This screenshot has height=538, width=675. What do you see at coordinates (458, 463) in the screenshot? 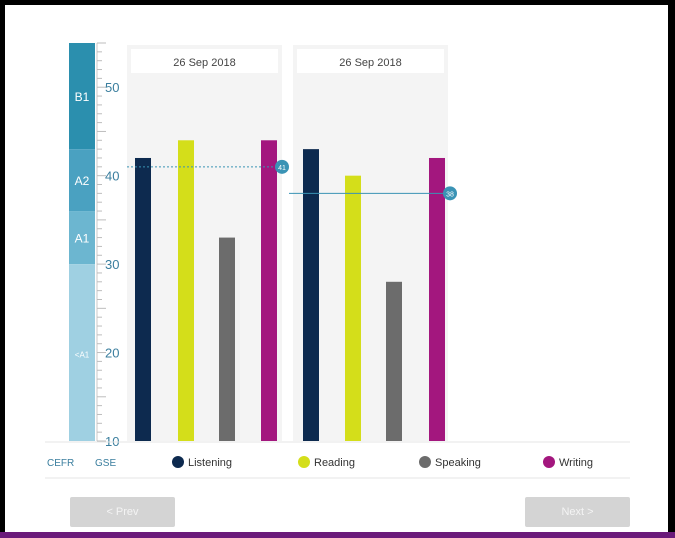
I see `legend-label: Speaking` at bounding box center [458, 463].